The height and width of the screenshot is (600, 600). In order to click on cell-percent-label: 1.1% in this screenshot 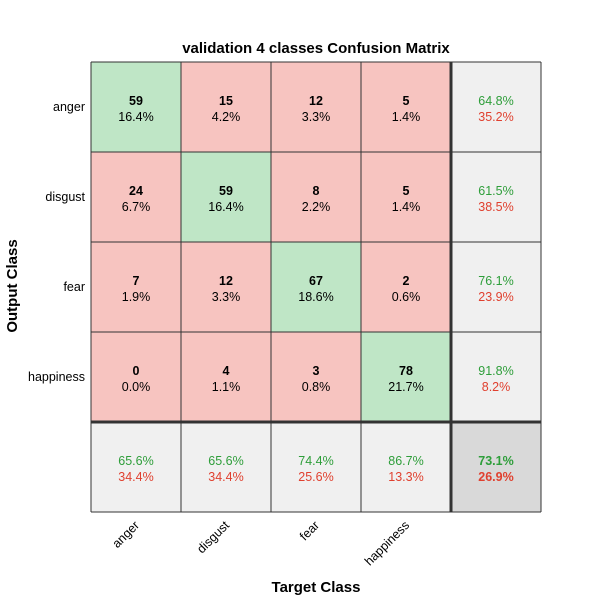, I will do `click(226, 387)`.